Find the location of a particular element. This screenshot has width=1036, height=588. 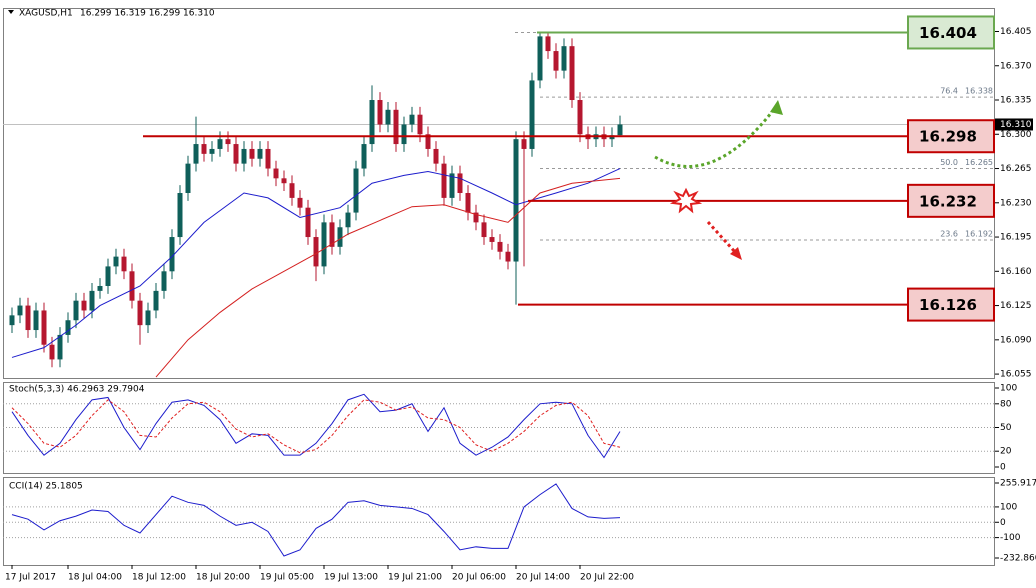

level-label: 16.126 is located at coordinates (948, 305).